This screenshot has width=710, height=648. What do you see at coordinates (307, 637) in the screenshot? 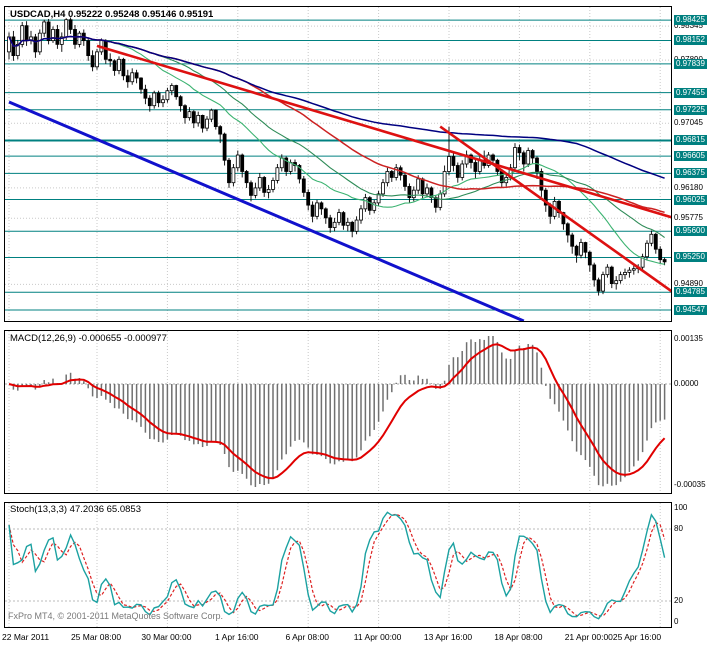
I see `time-axis-label: 6 Apr 08:00` at bounding box center [307, 637].